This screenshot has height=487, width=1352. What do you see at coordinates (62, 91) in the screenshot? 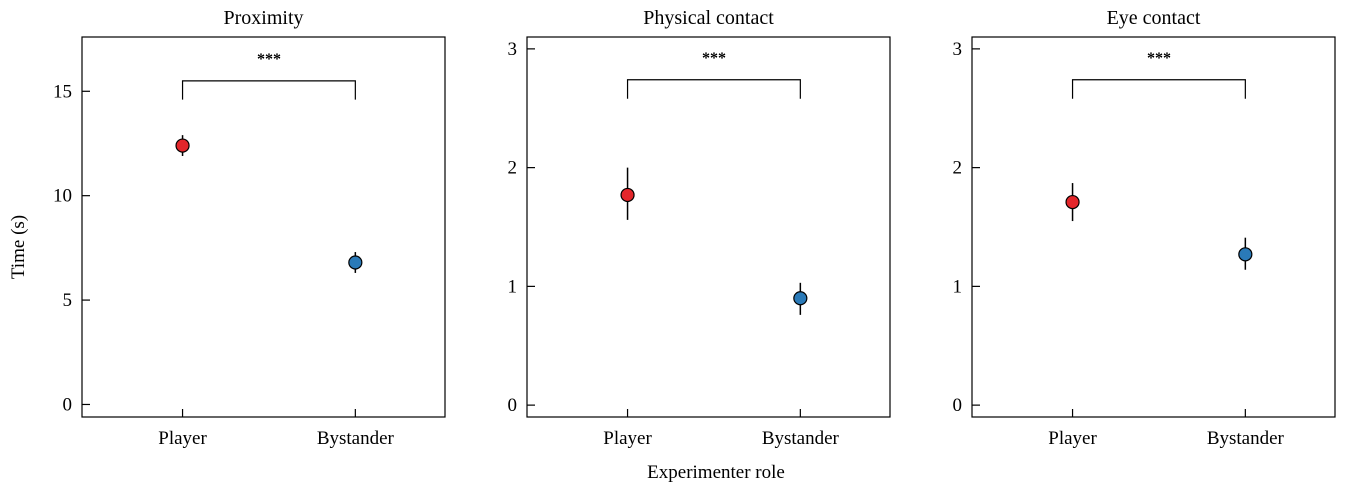
I see `y-tick-label: 15` at bounding box center [62, 91].